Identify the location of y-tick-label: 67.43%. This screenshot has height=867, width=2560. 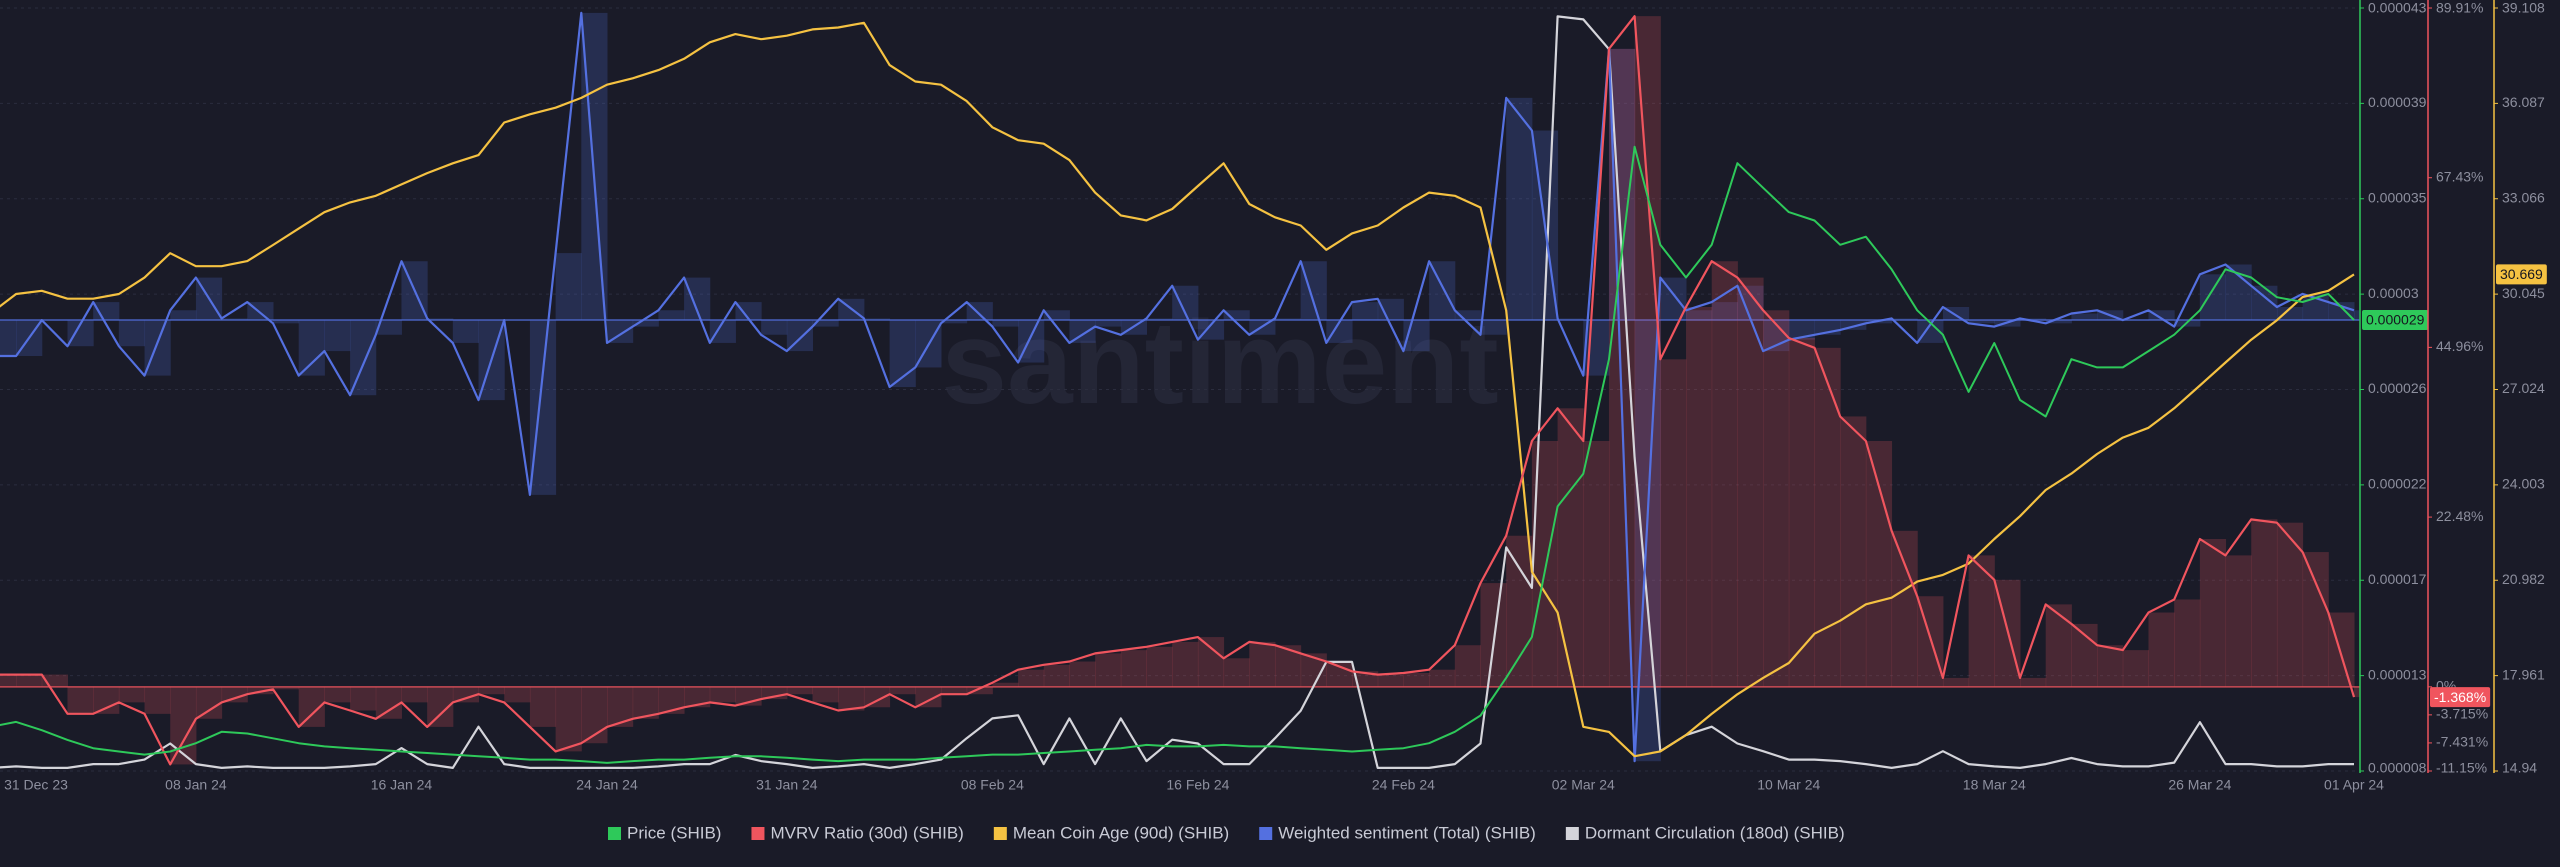
(2459, 176).